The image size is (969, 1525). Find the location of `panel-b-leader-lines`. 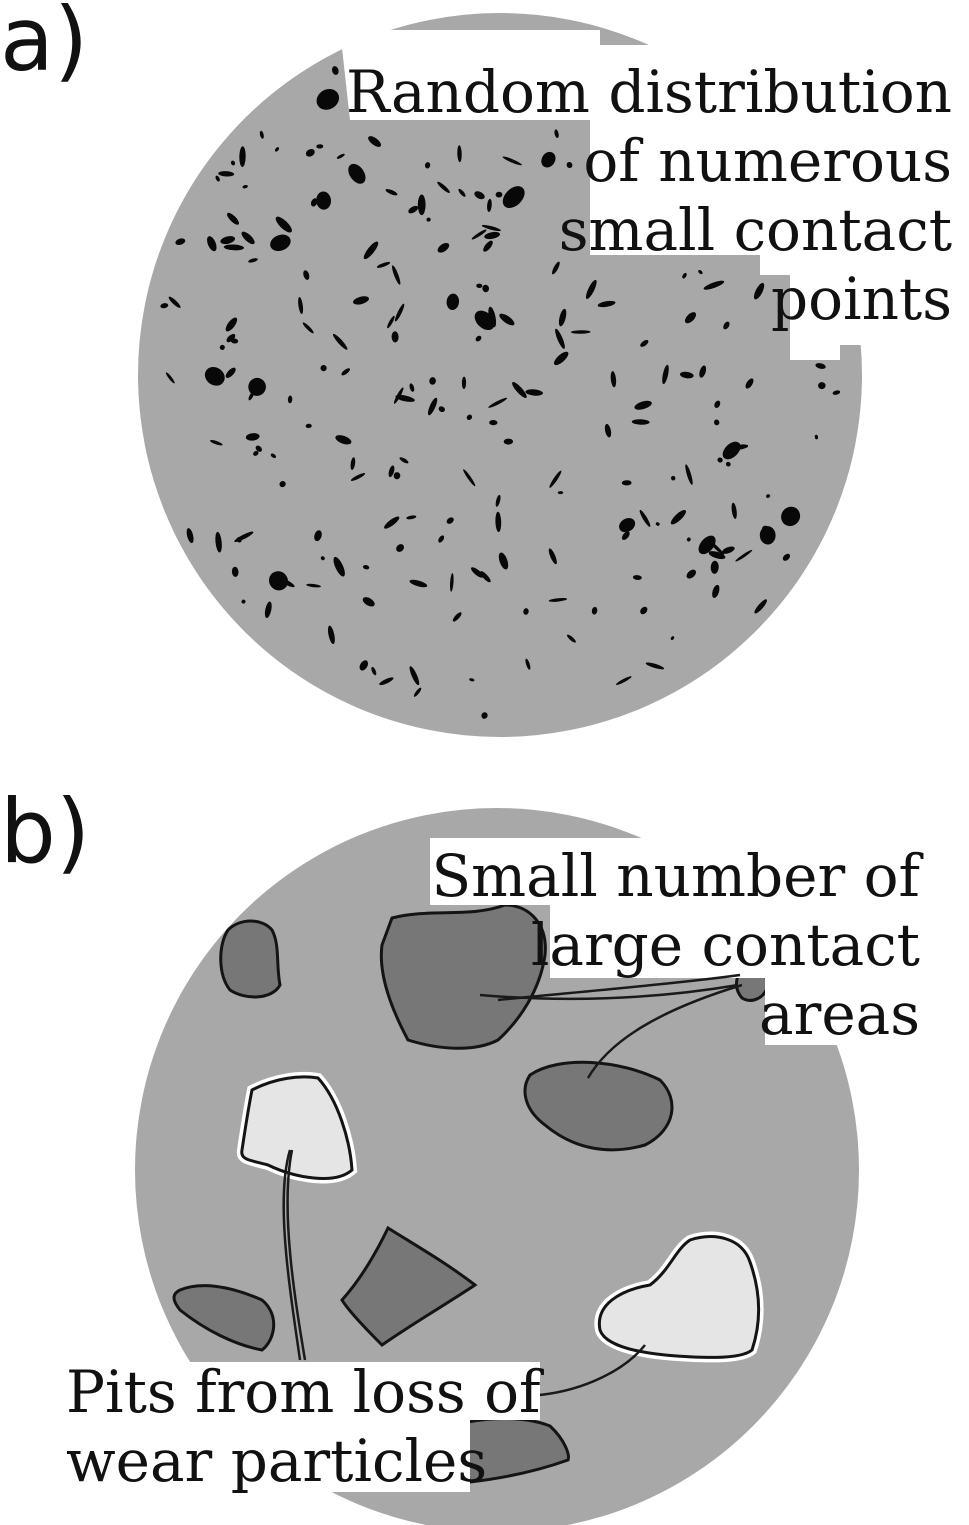

panel-b-leader-lines is located at coordinates (512, 1185).